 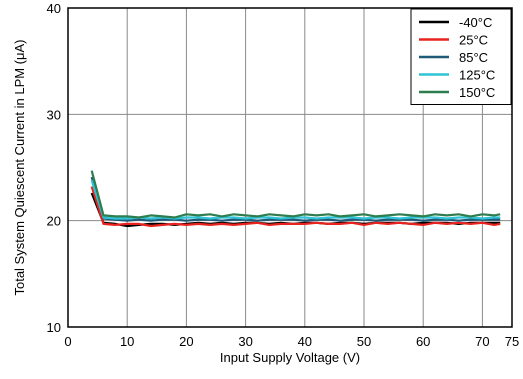 What do you see at coordinates (512, 341) in the screenshot?
I see `x-tick-label: 75` at bounding box center [512, 341].